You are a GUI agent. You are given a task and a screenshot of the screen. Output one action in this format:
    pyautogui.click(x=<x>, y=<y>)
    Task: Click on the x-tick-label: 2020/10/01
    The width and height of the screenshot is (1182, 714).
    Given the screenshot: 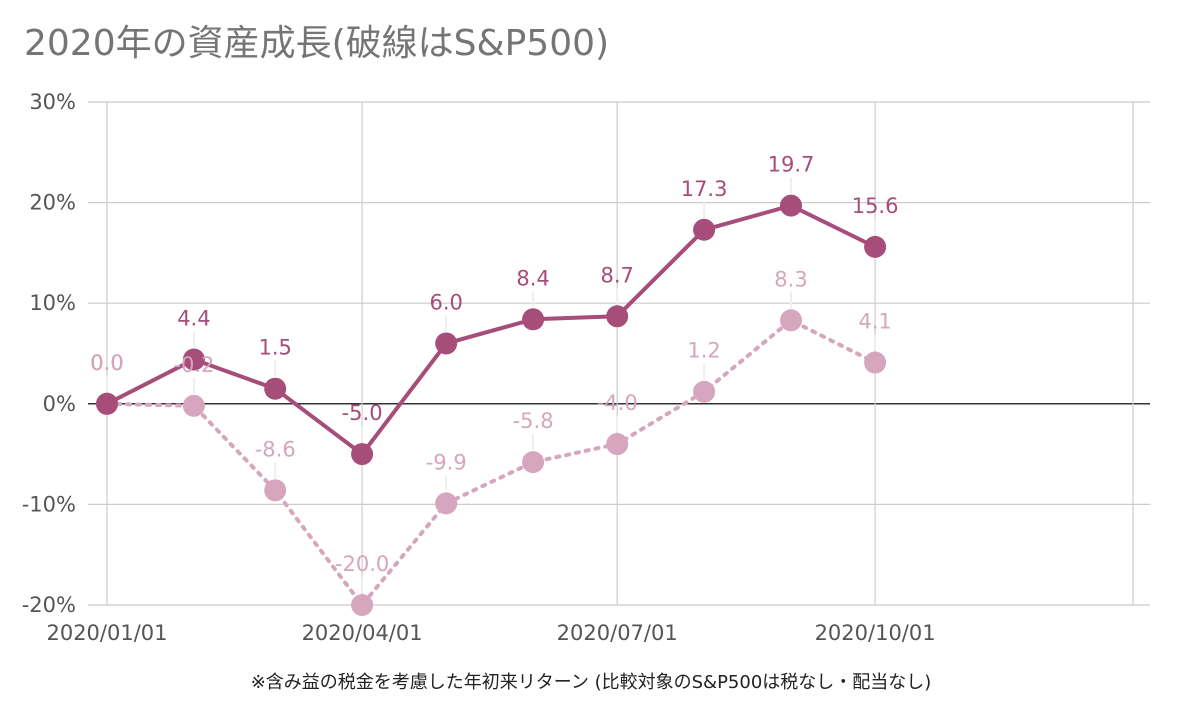 What is the action you would take?
    pyautogui.click(x=875, y=633)
    